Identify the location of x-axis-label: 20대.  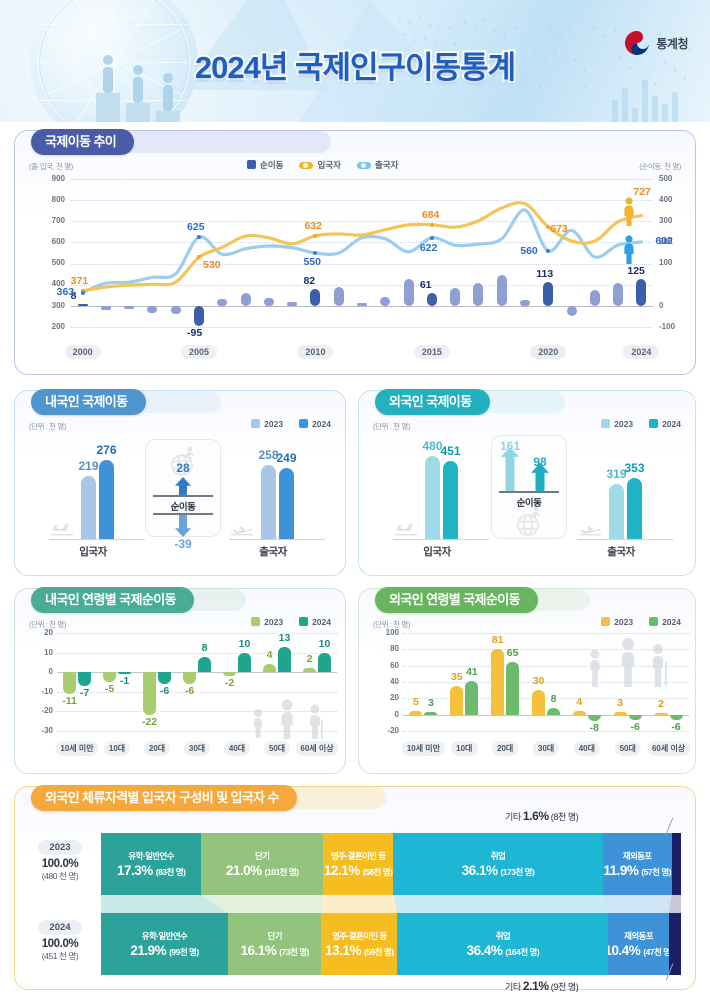
(505, 748).